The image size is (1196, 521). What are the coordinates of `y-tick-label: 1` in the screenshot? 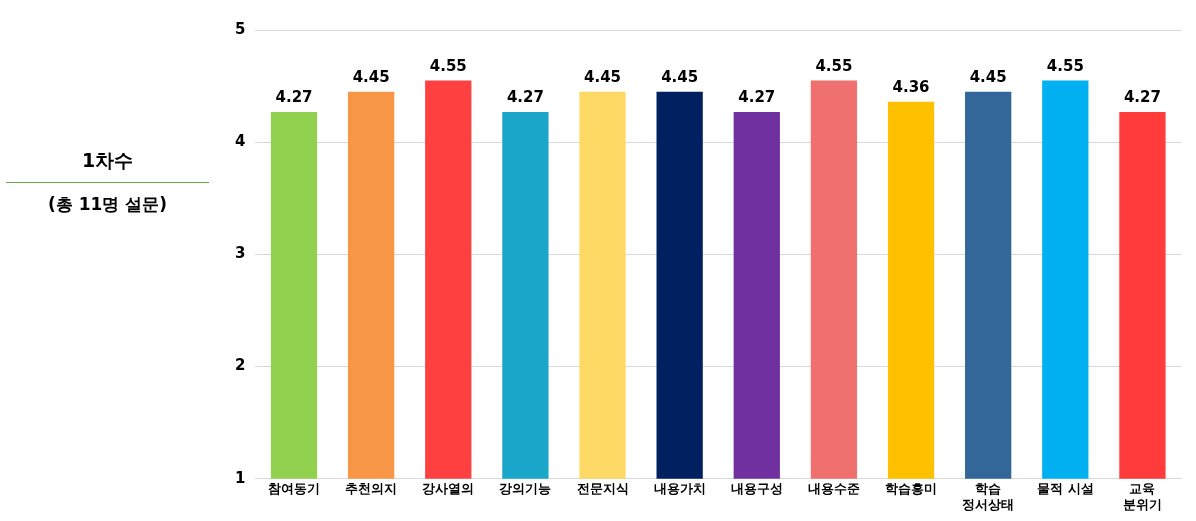 It's located at (240, 477).